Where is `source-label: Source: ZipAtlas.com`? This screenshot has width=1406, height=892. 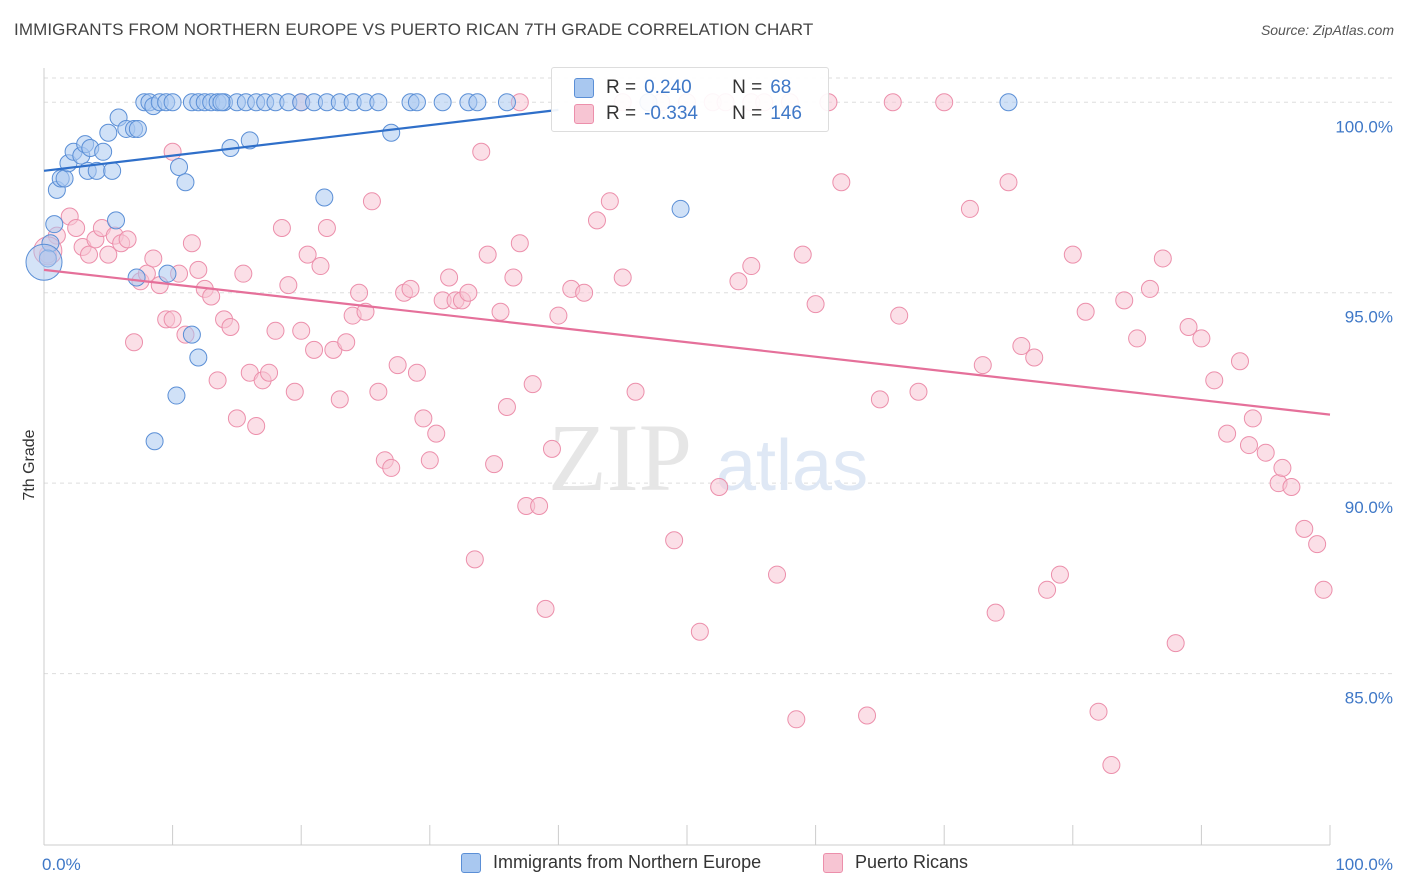 source-label: Source: ZipAtlas.com is located at coordinates (1327, 30).